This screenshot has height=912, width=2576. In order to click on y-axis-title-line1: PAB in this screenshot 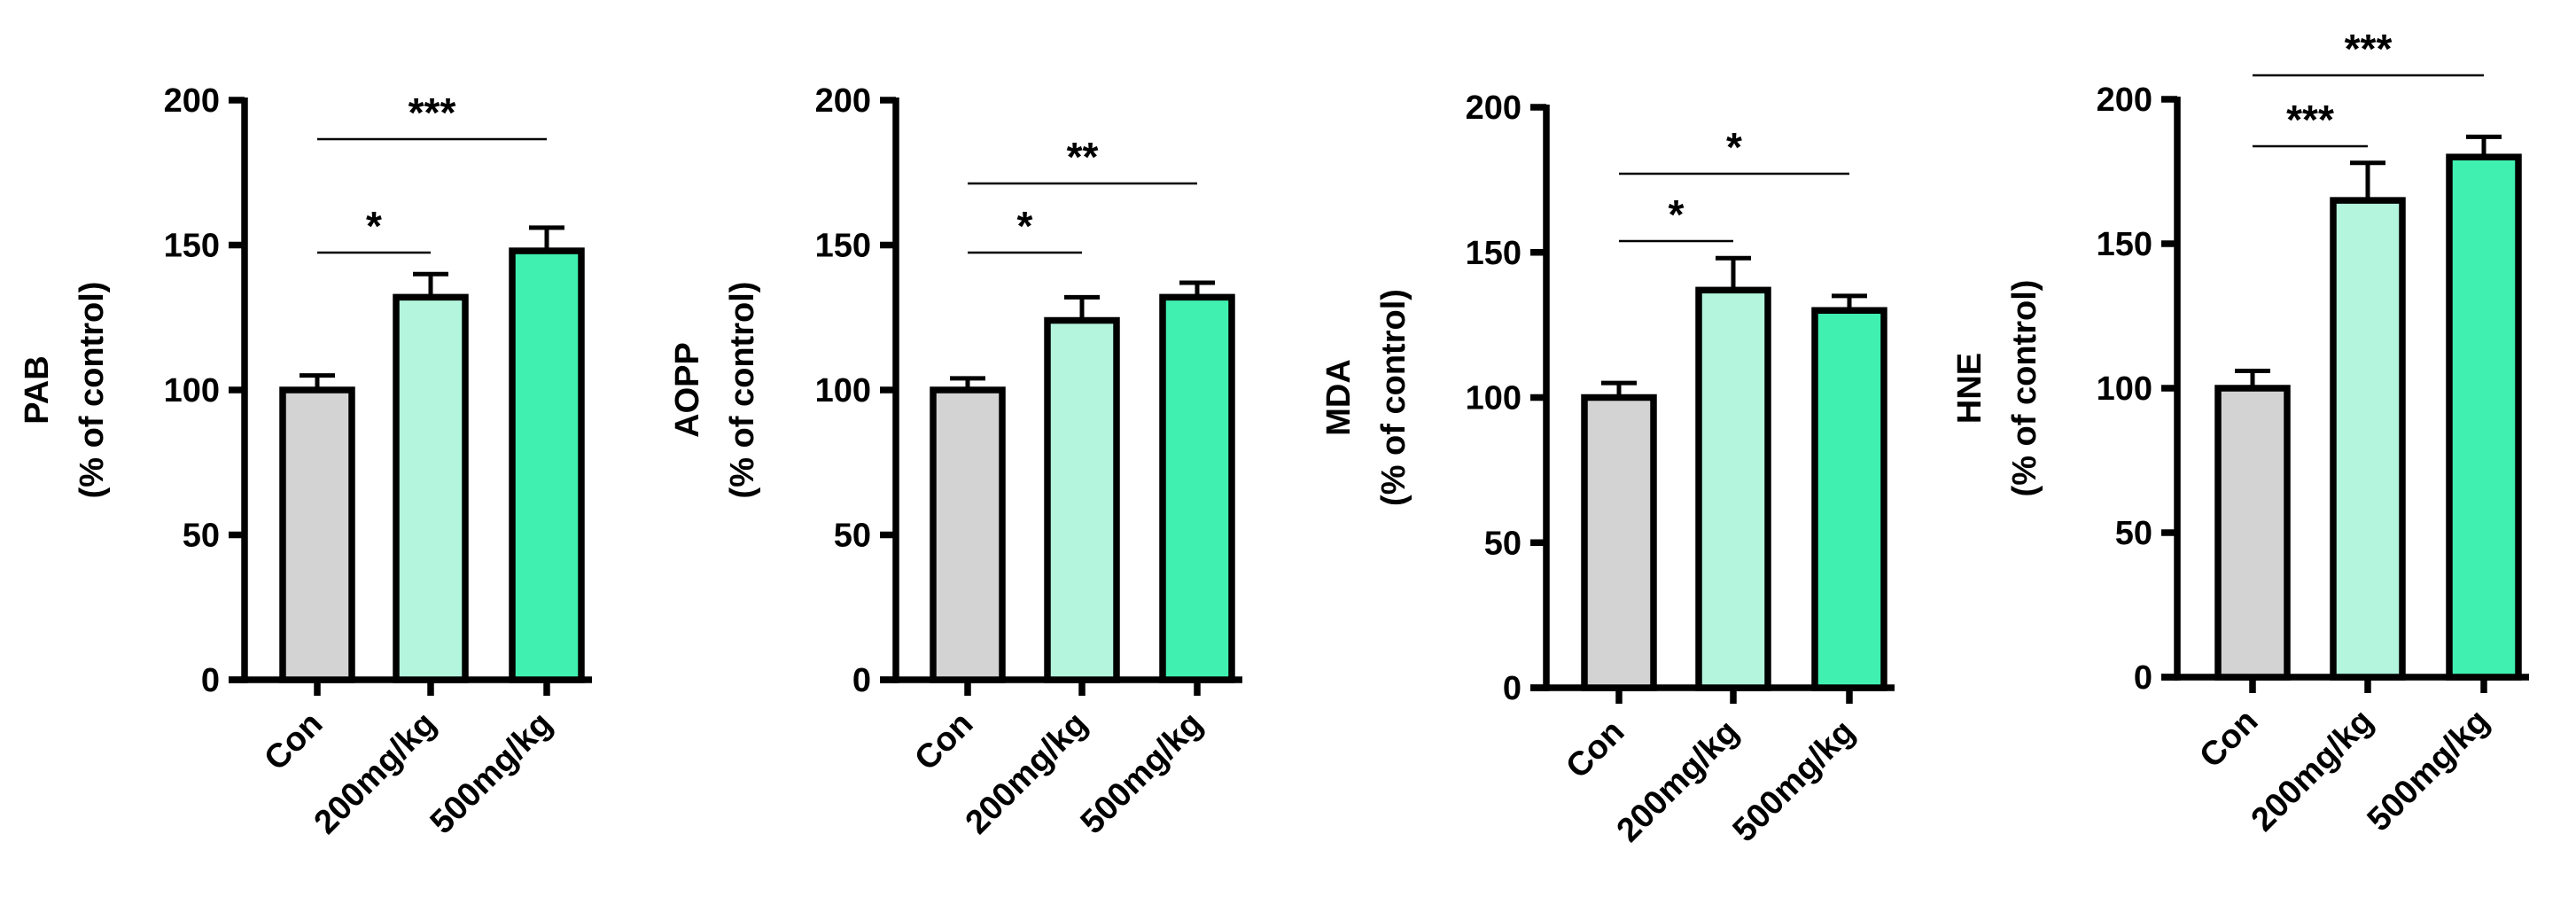, I will do `click(38, 390)`.